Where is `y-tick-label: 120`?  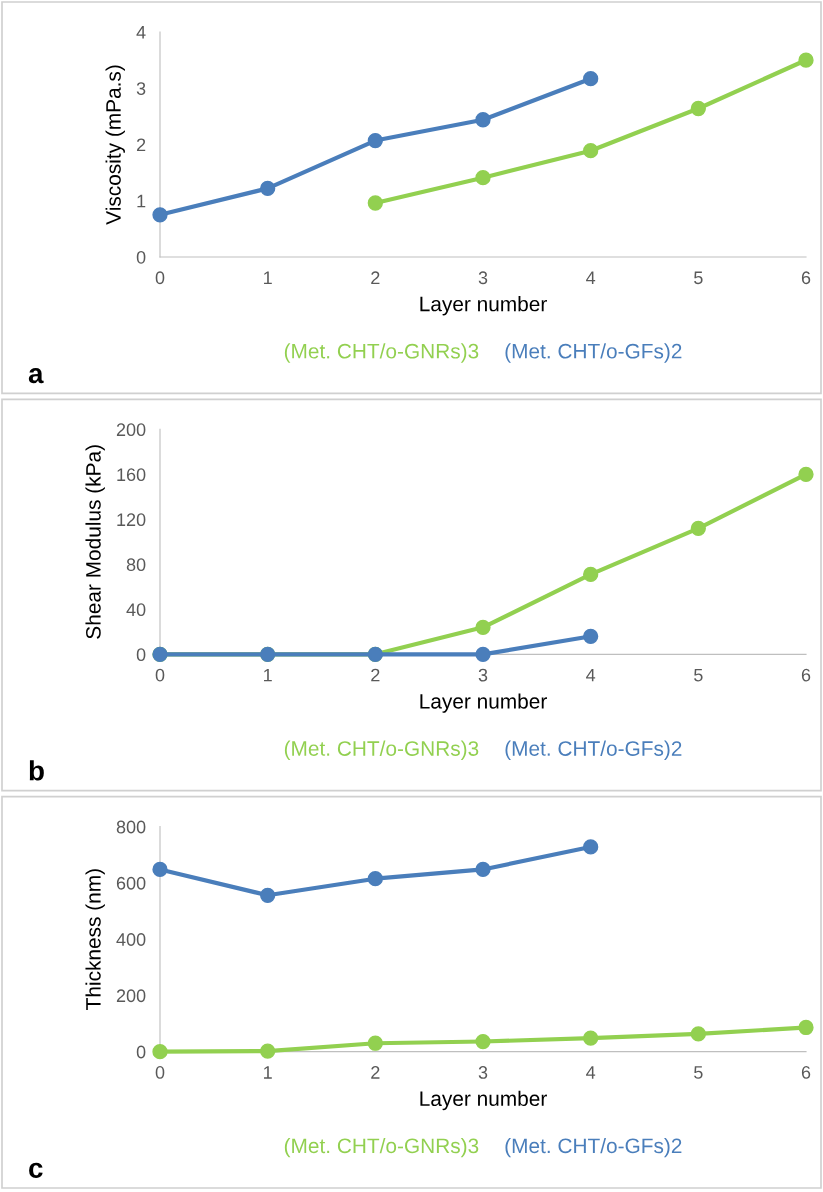 y-tick-label: 120 is located at coordinates (131, 520).